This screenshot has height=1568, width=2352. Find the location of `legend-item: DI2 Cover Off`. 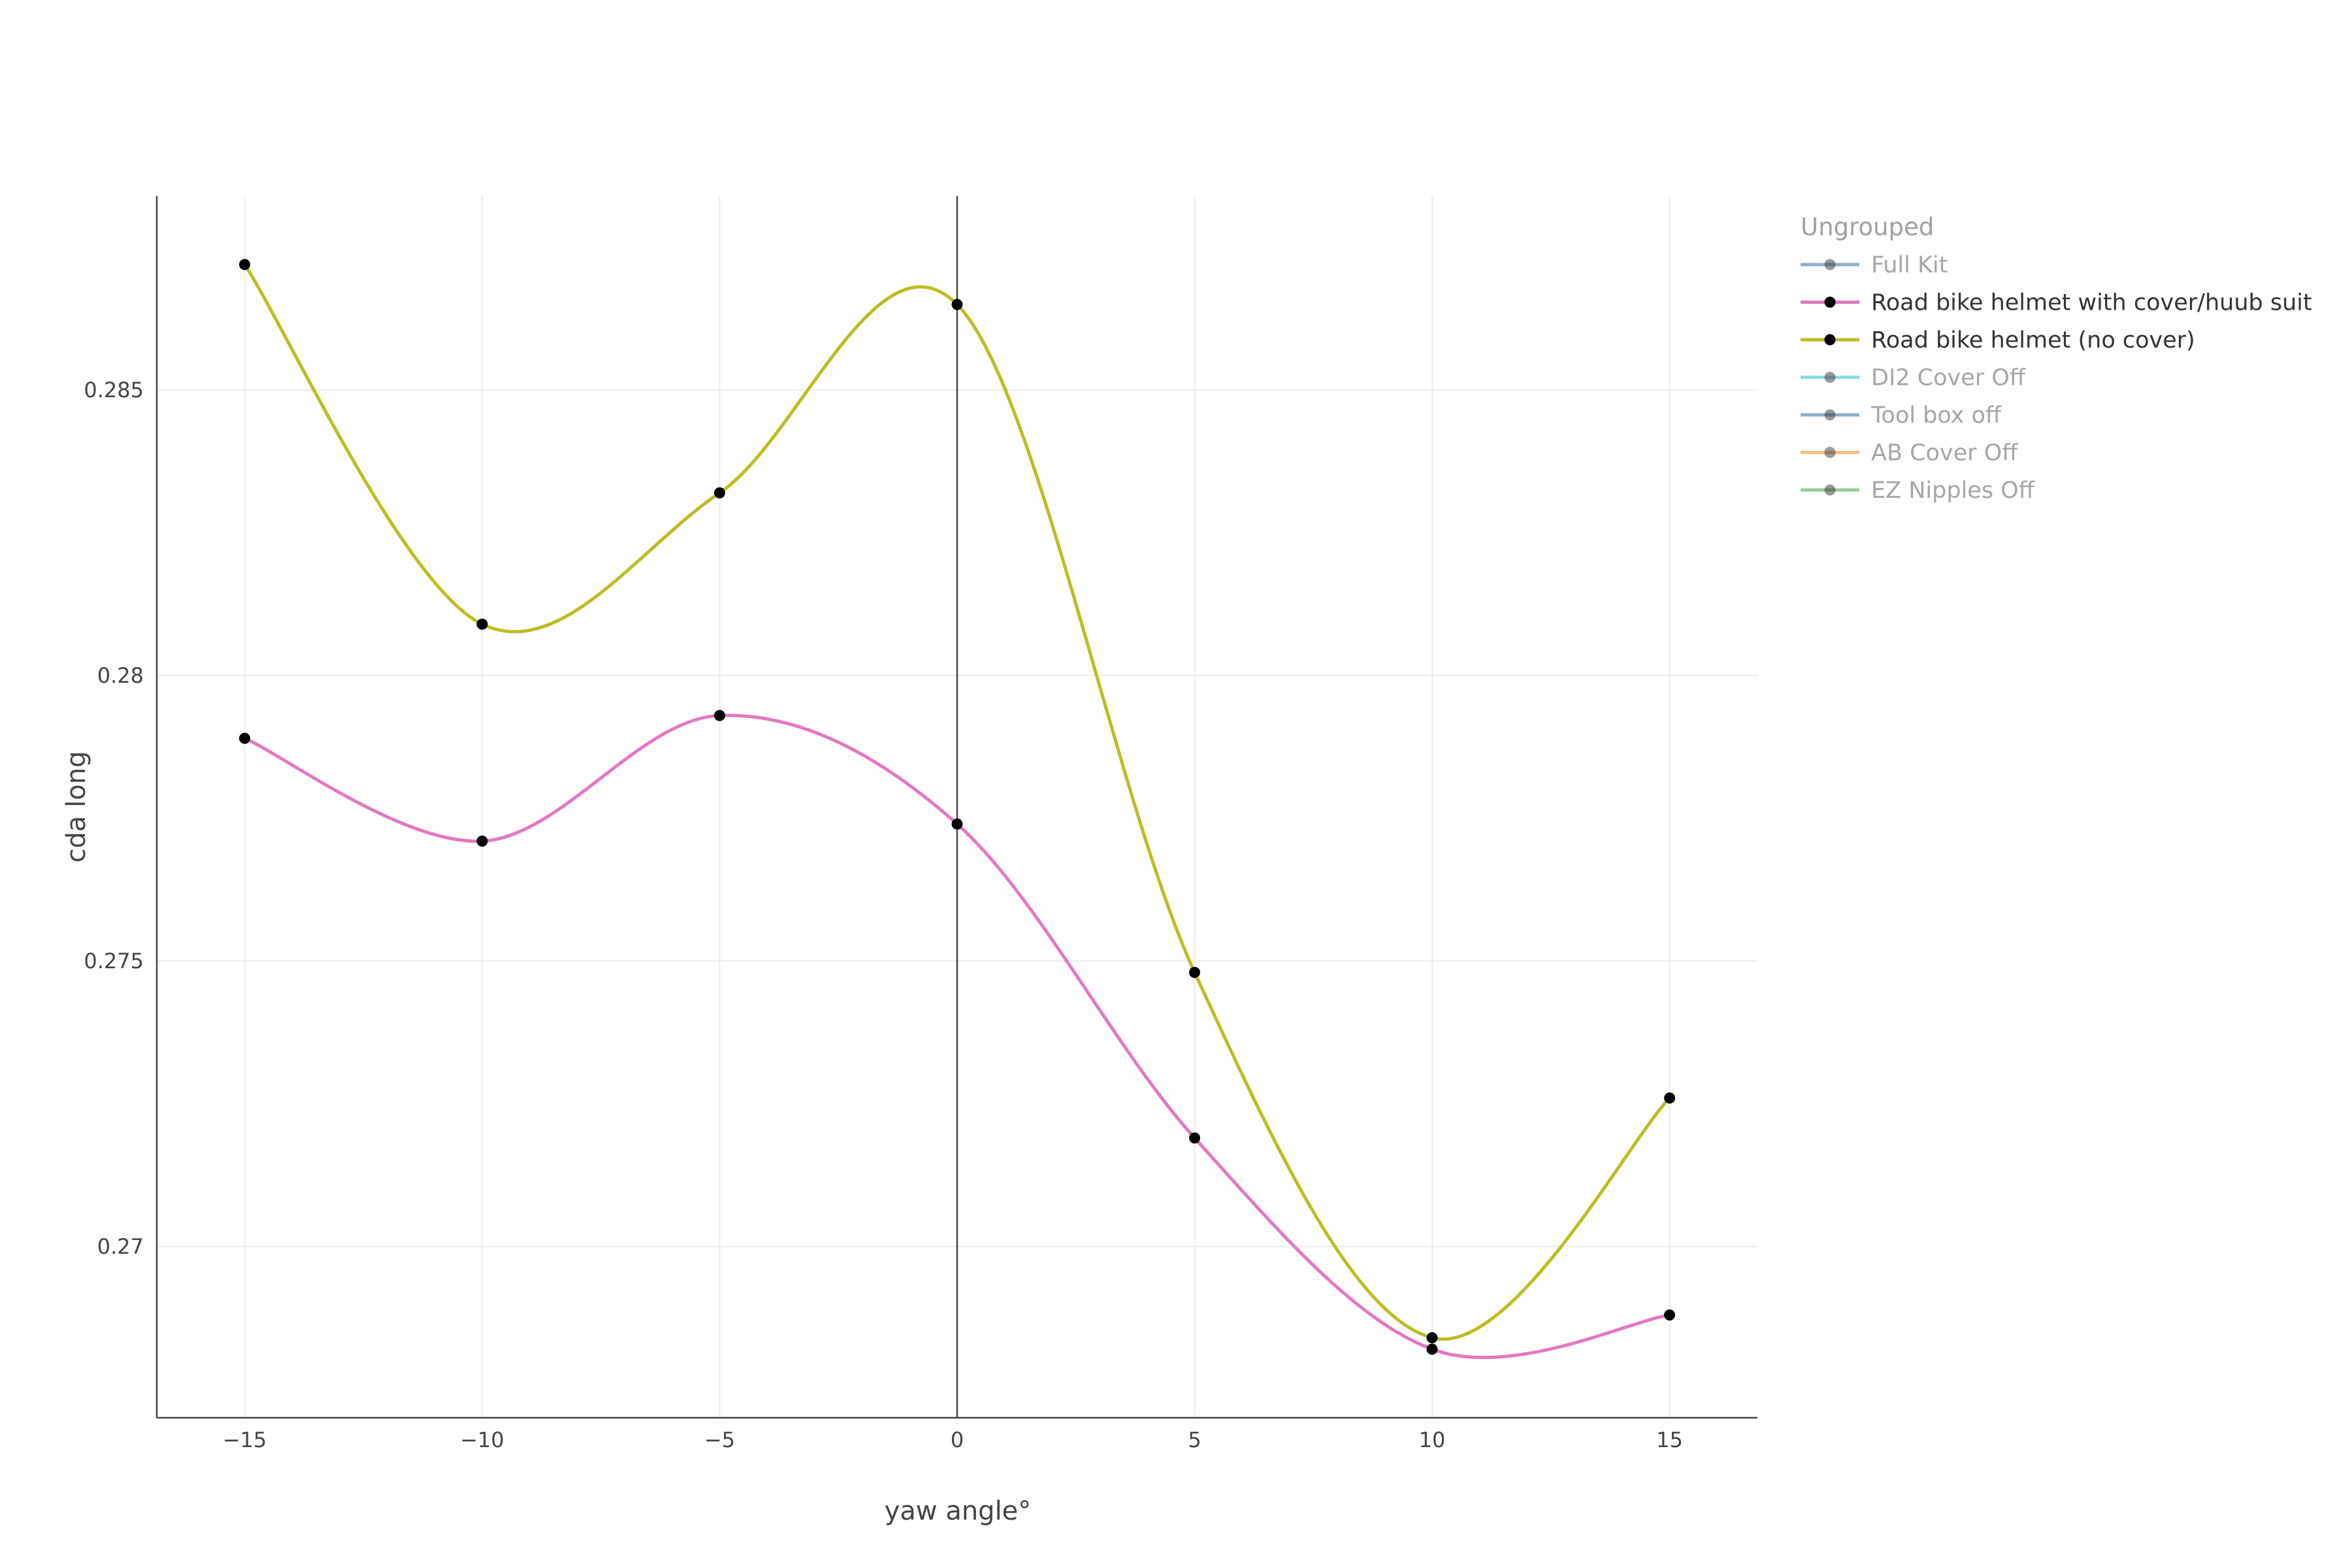

legend-item: DI2 Cover Off is located at coordinates (1913, 378).